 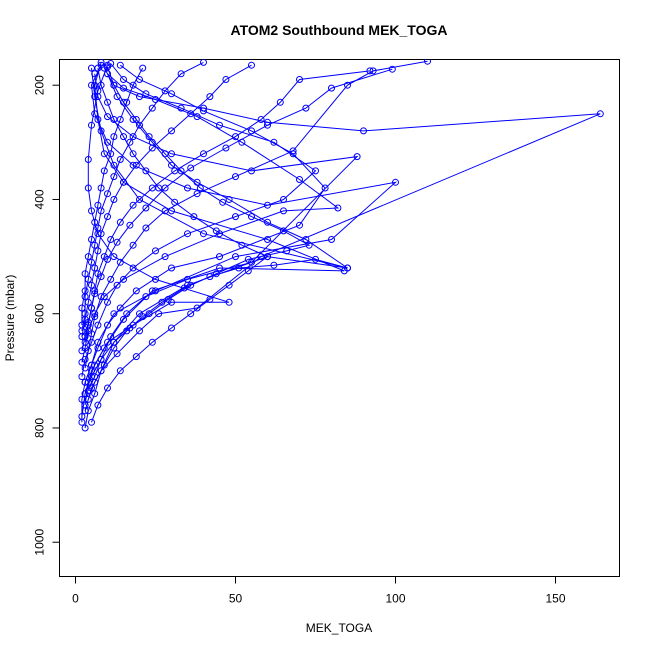 I want to click on series-line, so click(x=157, y=235).